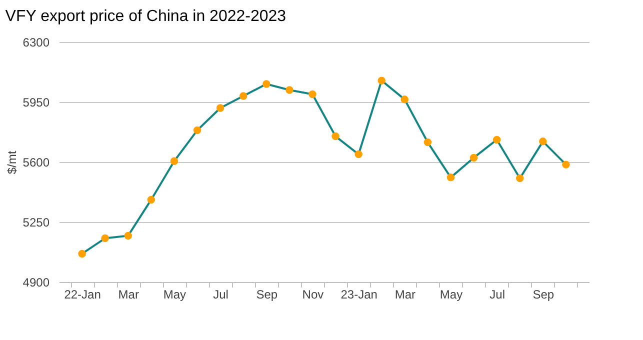 Image resolution: width=643 pixels, height=340 pixels. Describe the element at coordinates (82, 295) in the screenshot. I see `x-tick-label: 22-Jan` at that location.